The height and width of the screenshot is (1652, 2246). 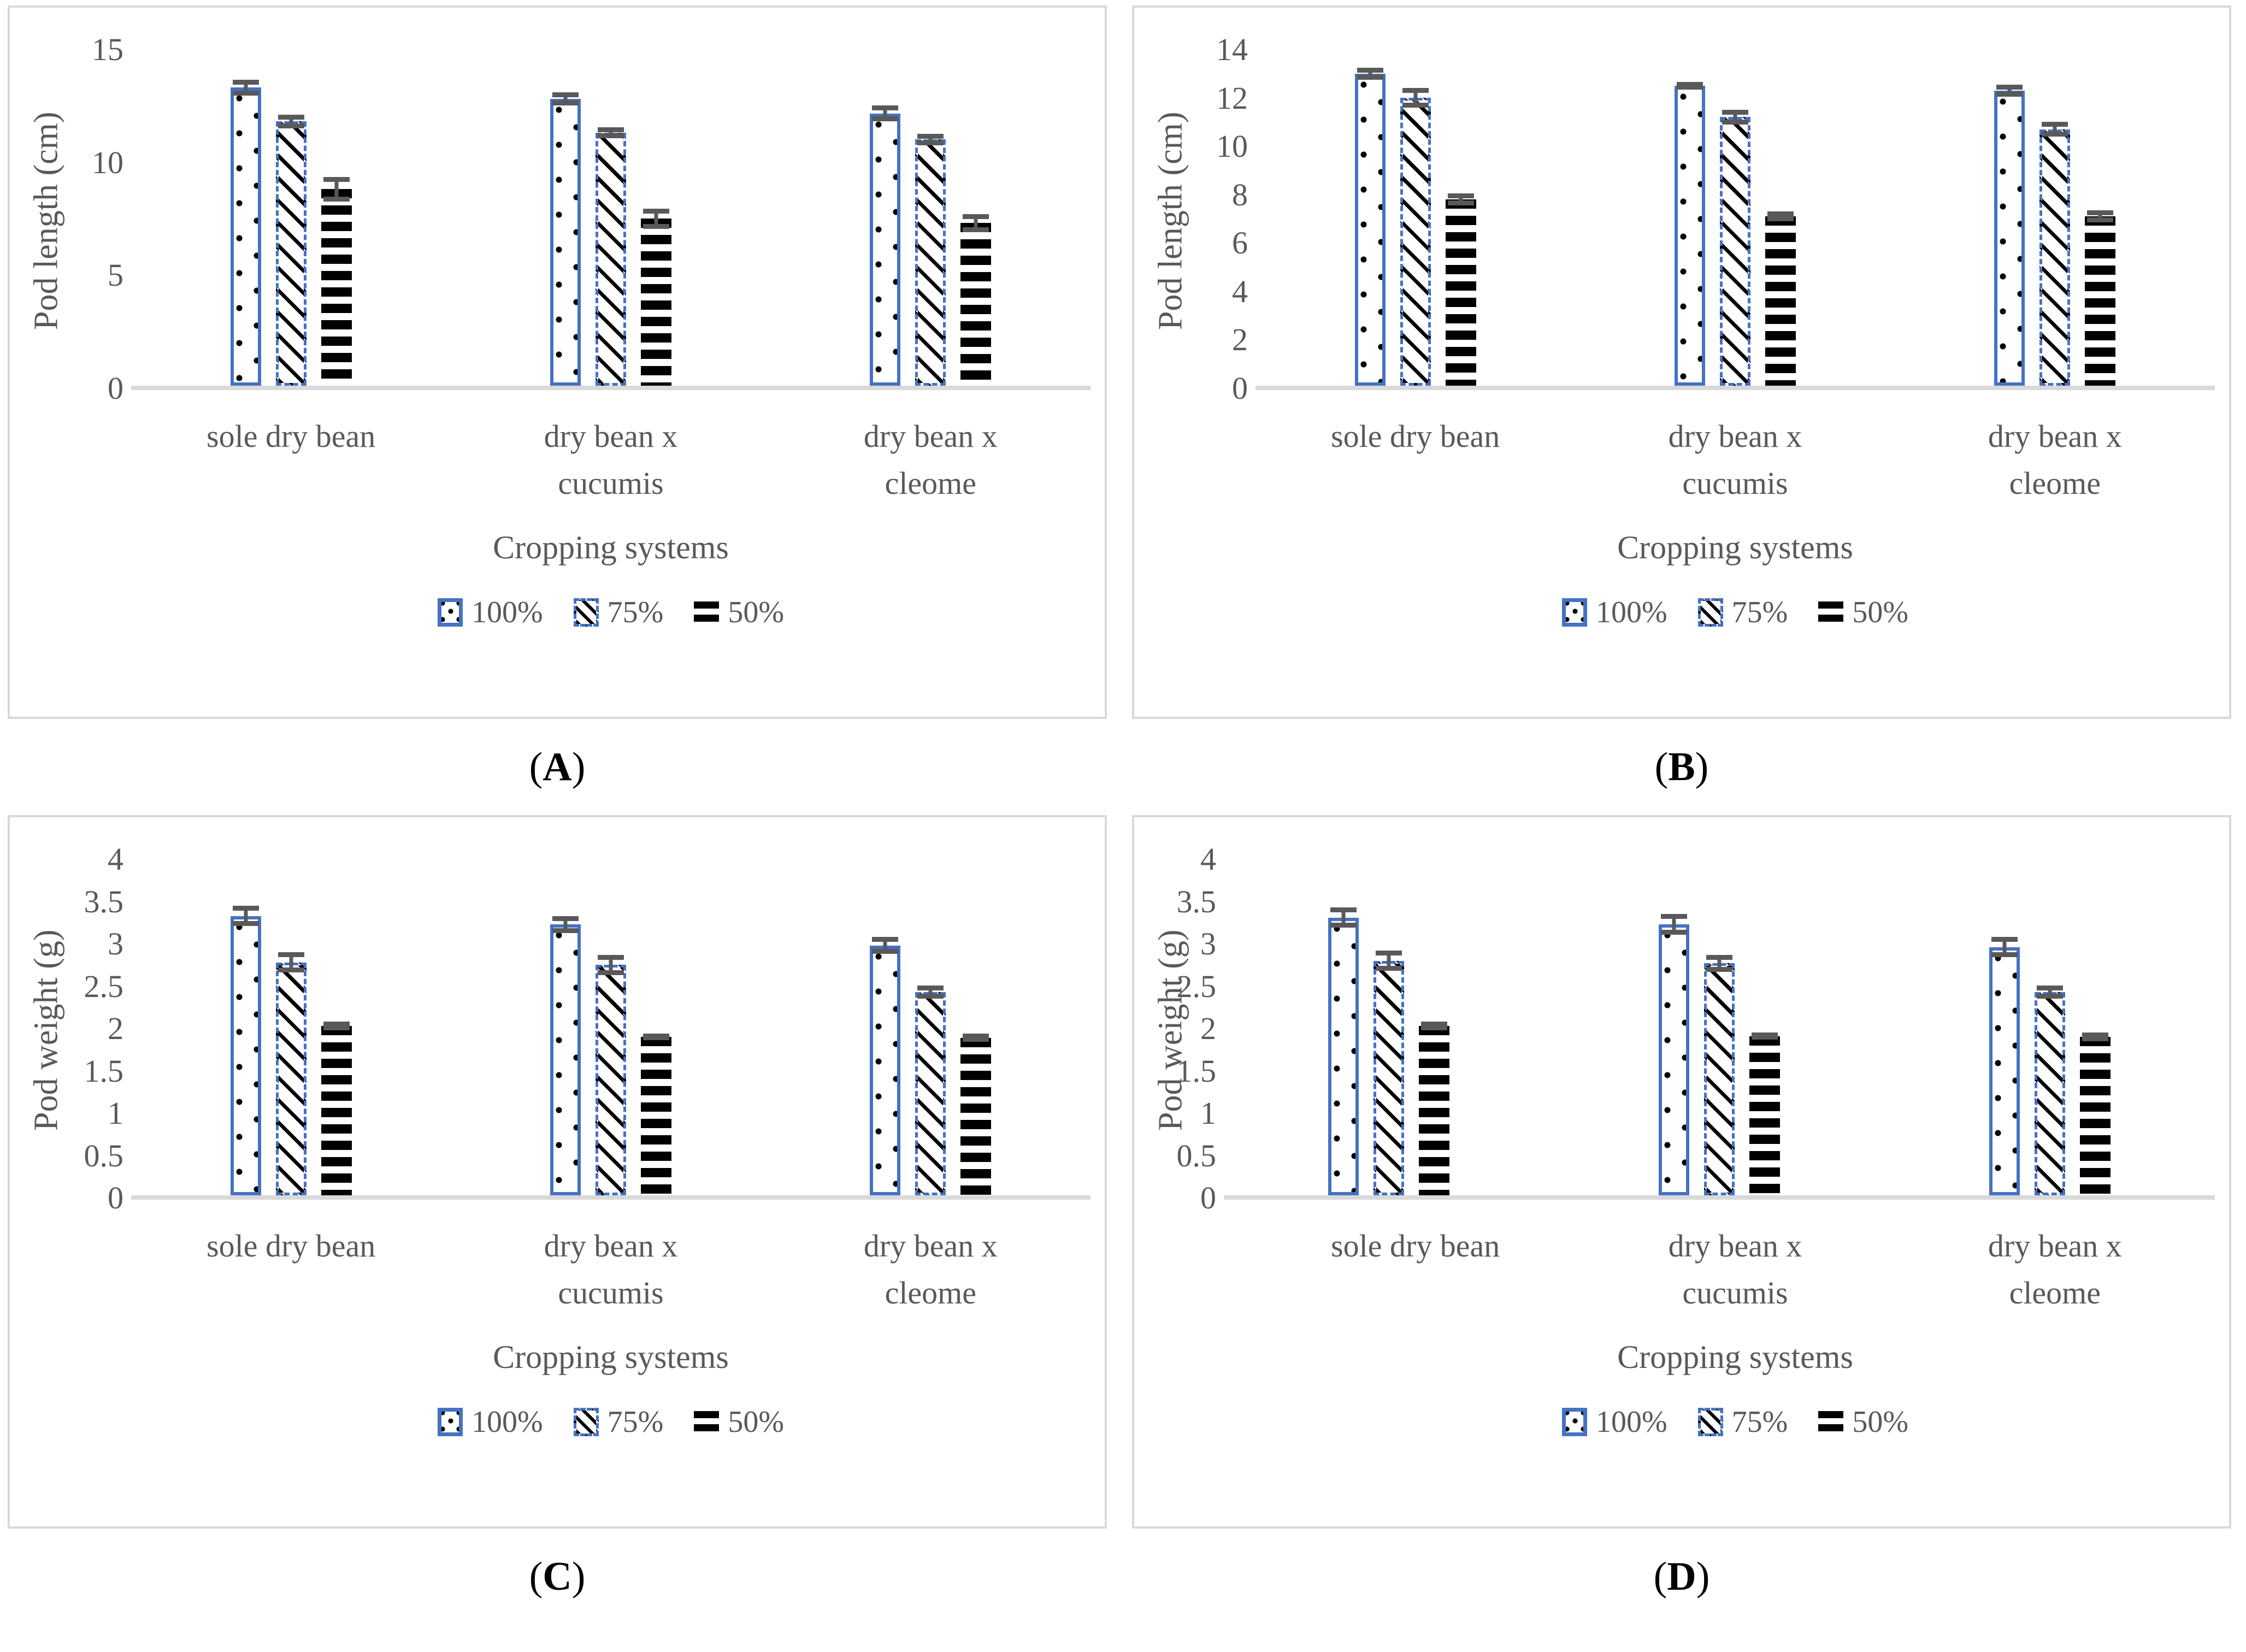 What do you see at coordinates (1681, 767) in the screenshot?
I see `caption-b: (B)` at bounding box center [1681, 767].